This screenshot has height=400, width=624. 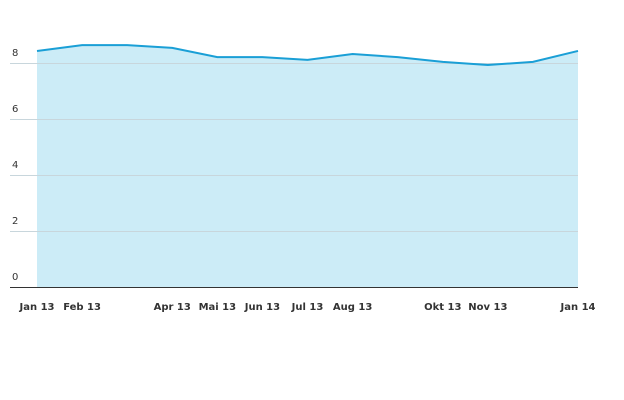 What do you see at coordinates (15, 53) in the screenshot?
I see `y-tick-label: 8` at bounding box center [15, 53].